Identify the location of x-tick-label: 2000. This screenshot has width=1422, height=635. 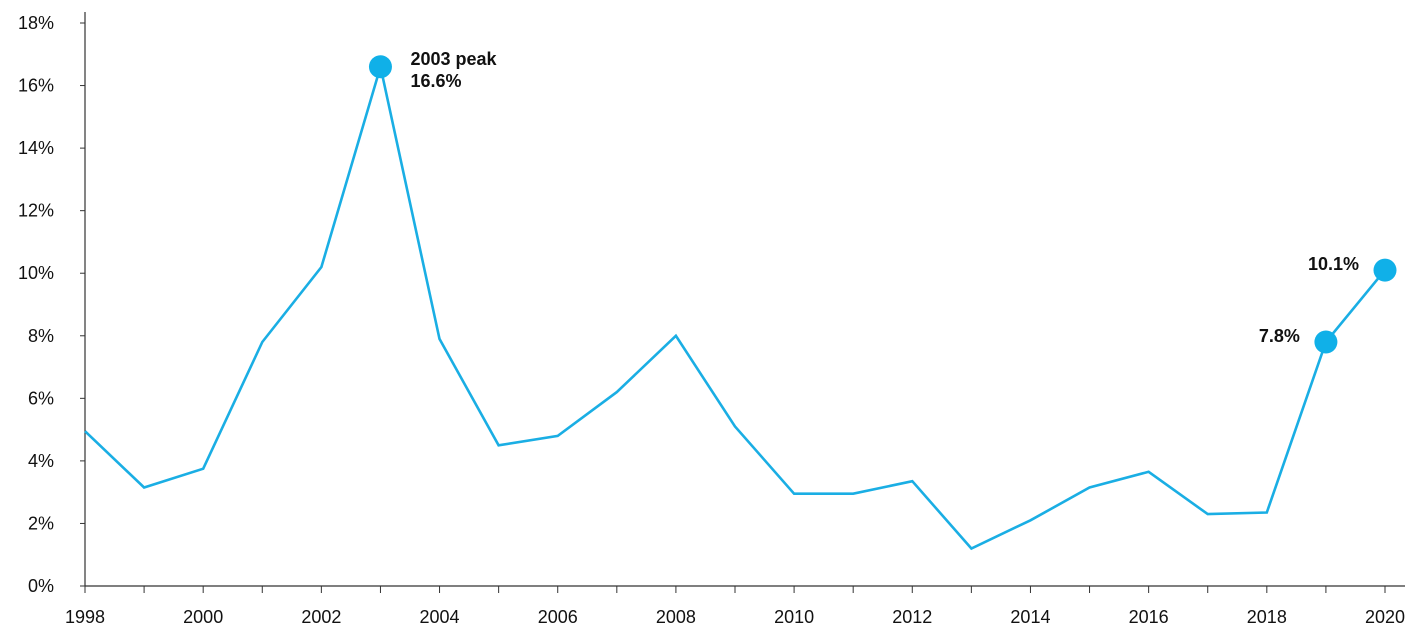
(203, 617).